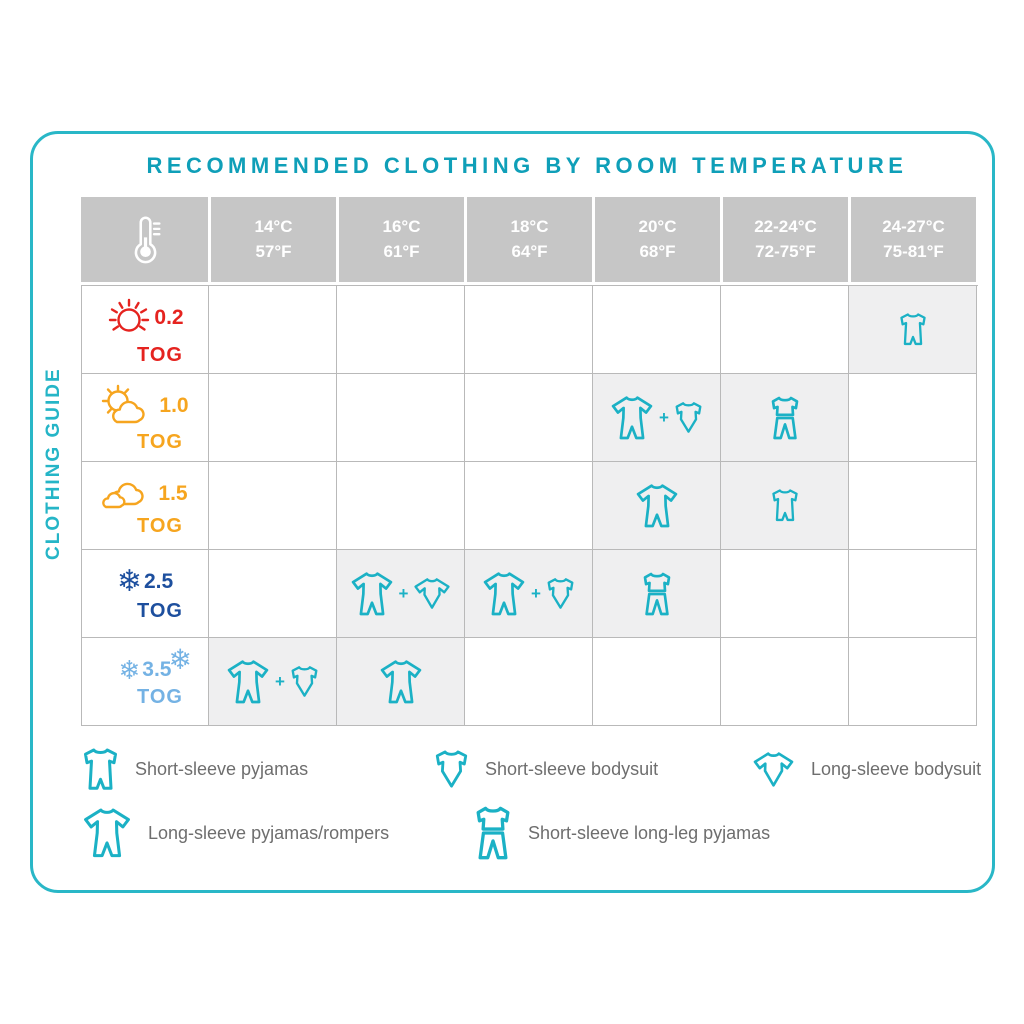 The width and height of the screenshot is (1024, 1024). I want to click on legend-label: Long-sleeve pyjamas/rompers, so click(269, 832).